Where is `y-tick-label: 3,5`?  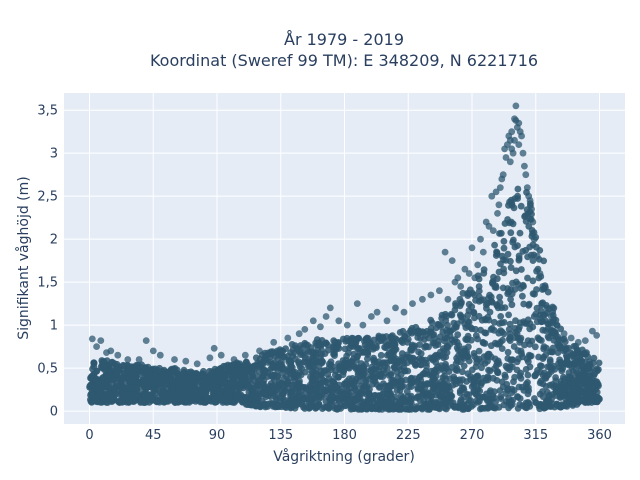
y-tick-label: 3,5 is located at coordinates (47, 111).